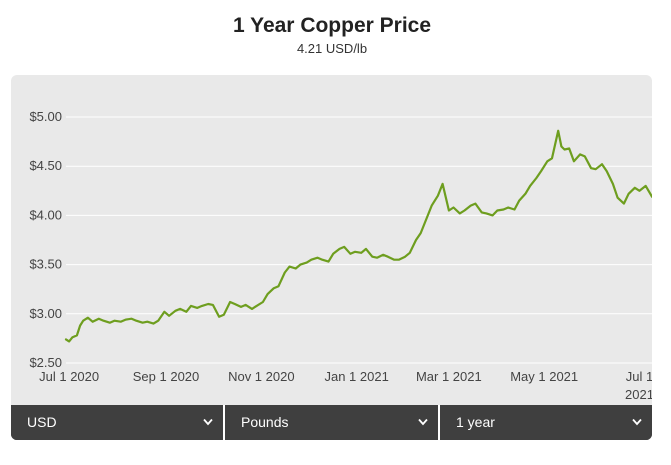  What do you see at coordinates (356, 376) in the screenshot?
I see `x-tick-label: Jan 1 2021` at bounding box center [356, 376].